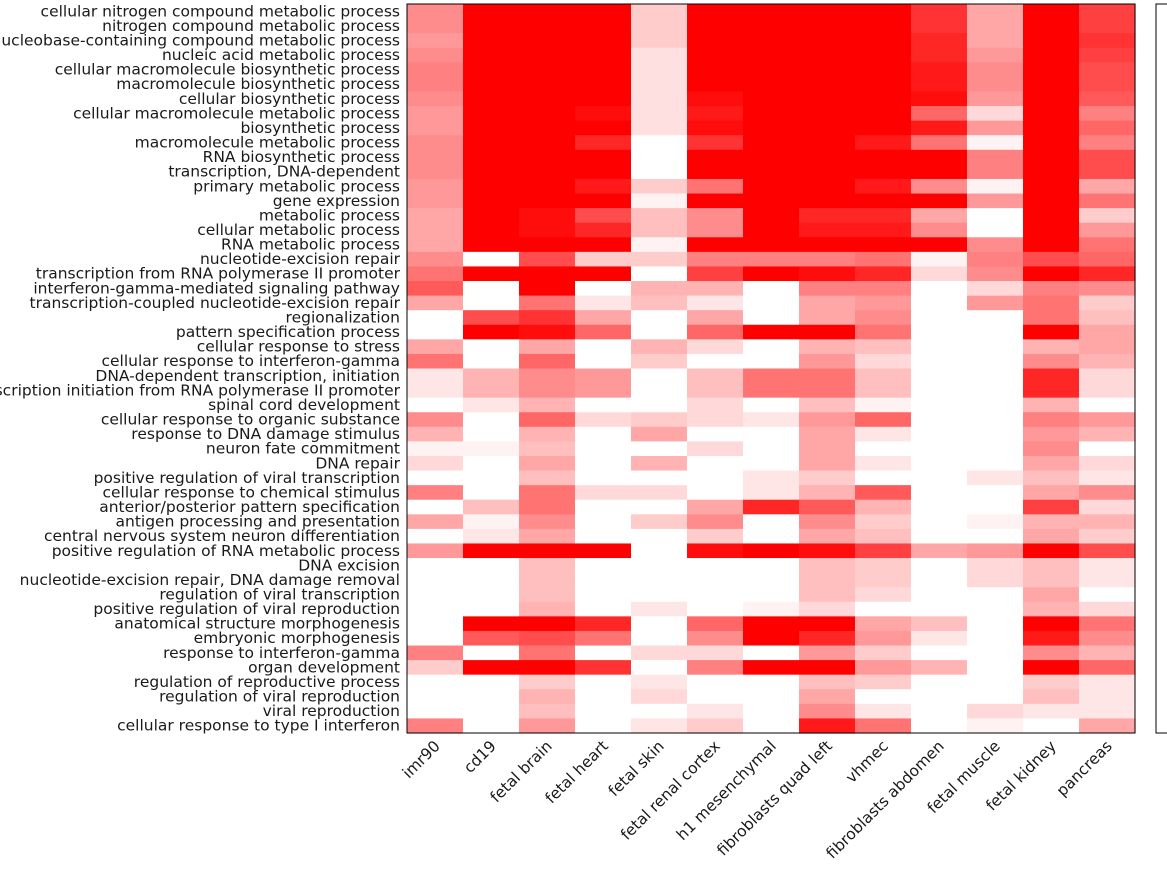 The width and height of the screenshot is (1167, 875). I want to click on row-label: anterior/posterior pattern specification, so click(249, 507).